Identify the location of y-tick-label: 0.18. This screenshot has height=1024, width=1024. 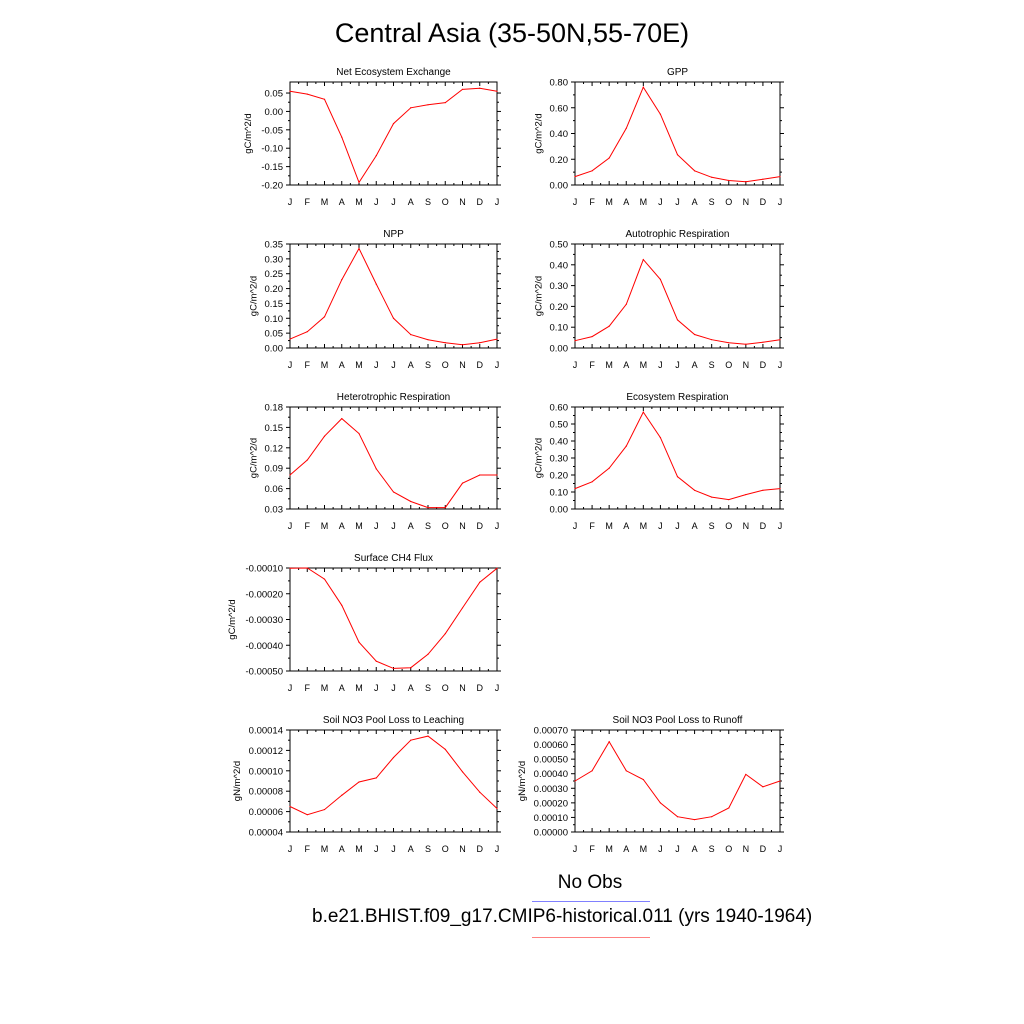
(274, 408).